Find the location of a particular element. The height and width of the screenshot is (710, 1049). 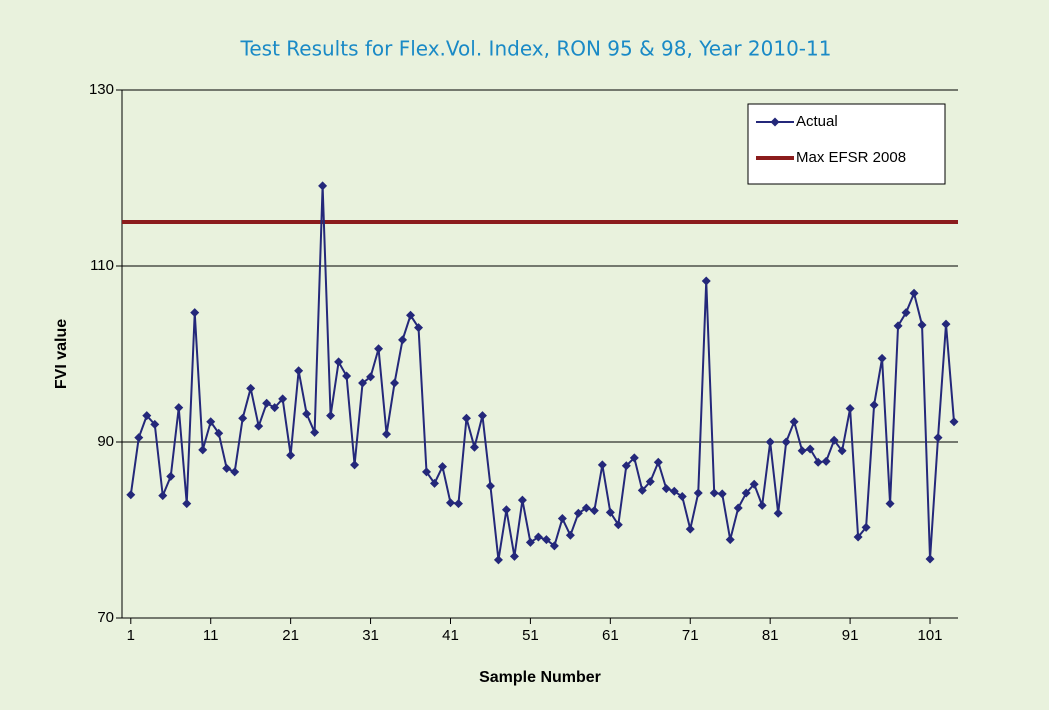

x-tick-label: 11 is located at coordinates (211, 635).